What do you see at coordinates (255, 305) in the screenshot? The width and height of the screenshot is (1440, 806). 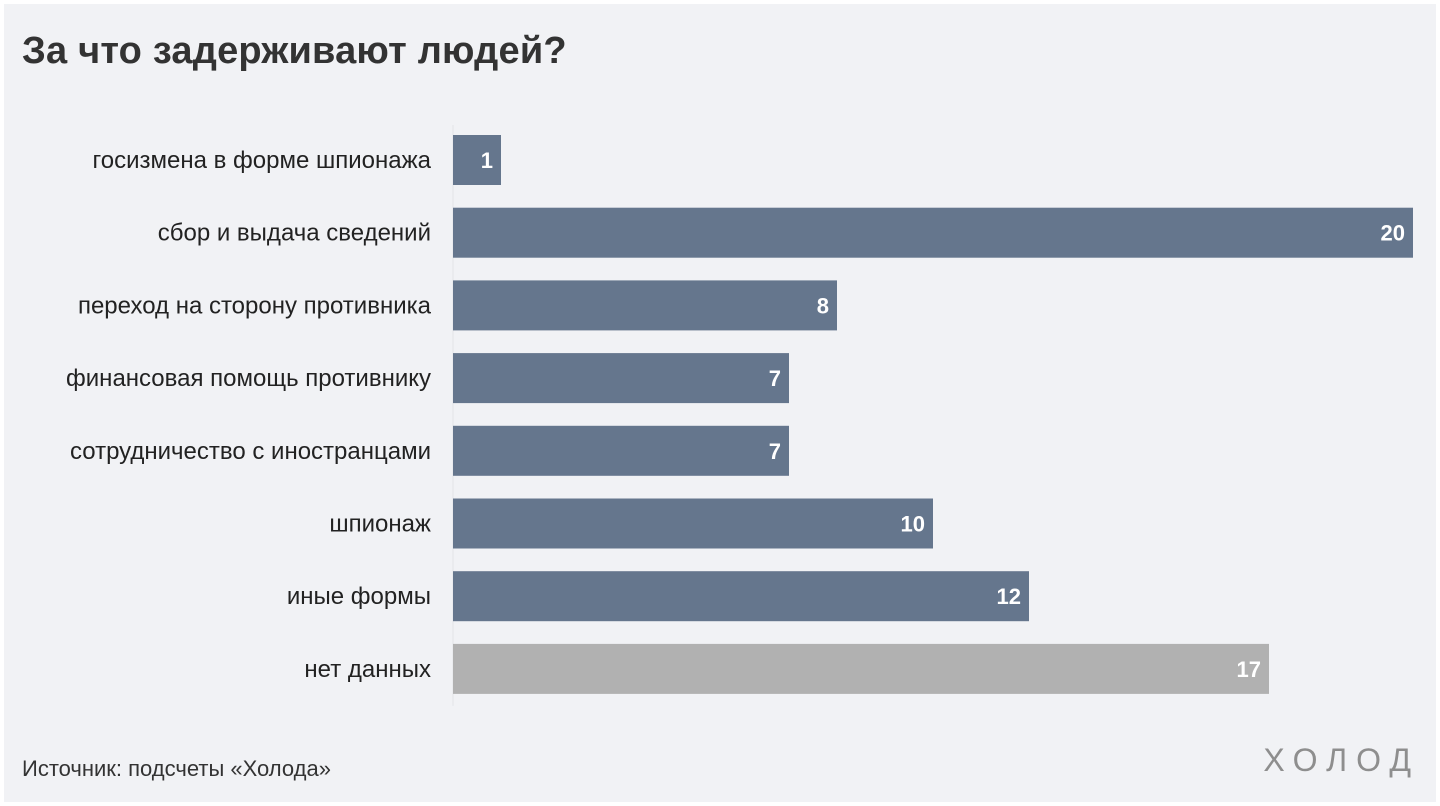 I see `category-label: переход на сторону противника` at bounding box center [255, 305].